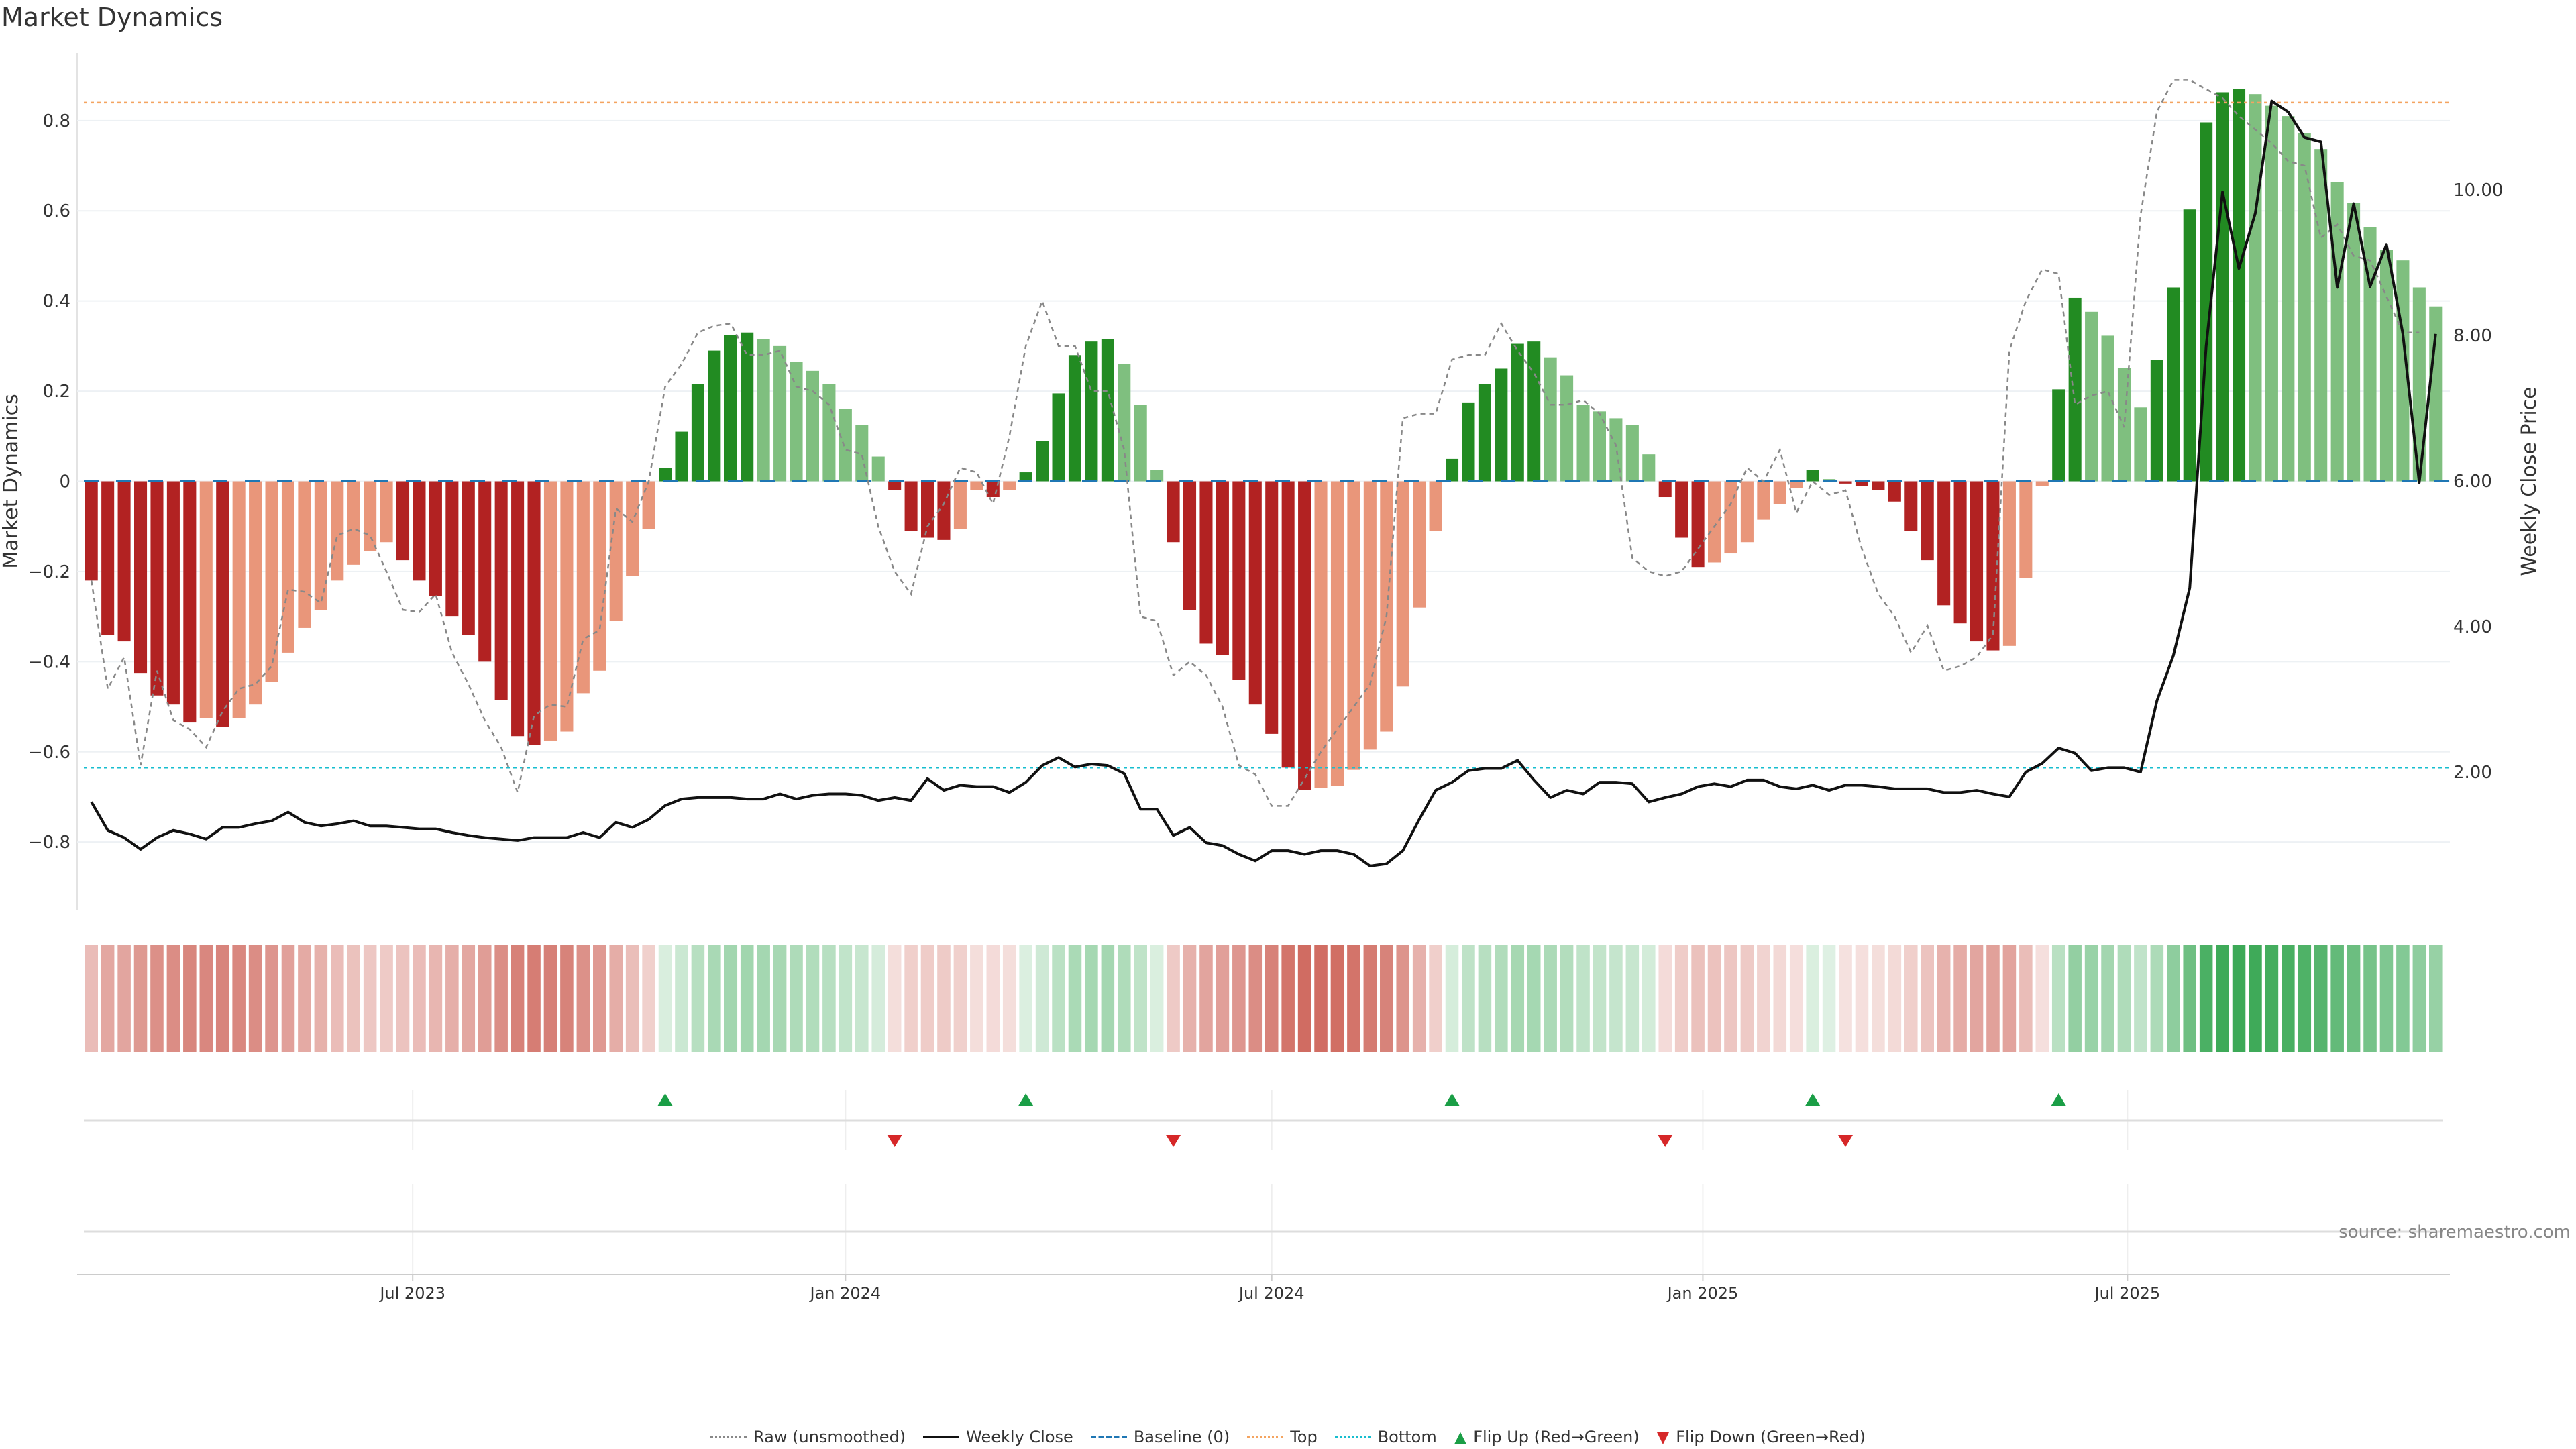  I want to click on legend-item-baseline: Baseline (0), so click(1160, 1437).